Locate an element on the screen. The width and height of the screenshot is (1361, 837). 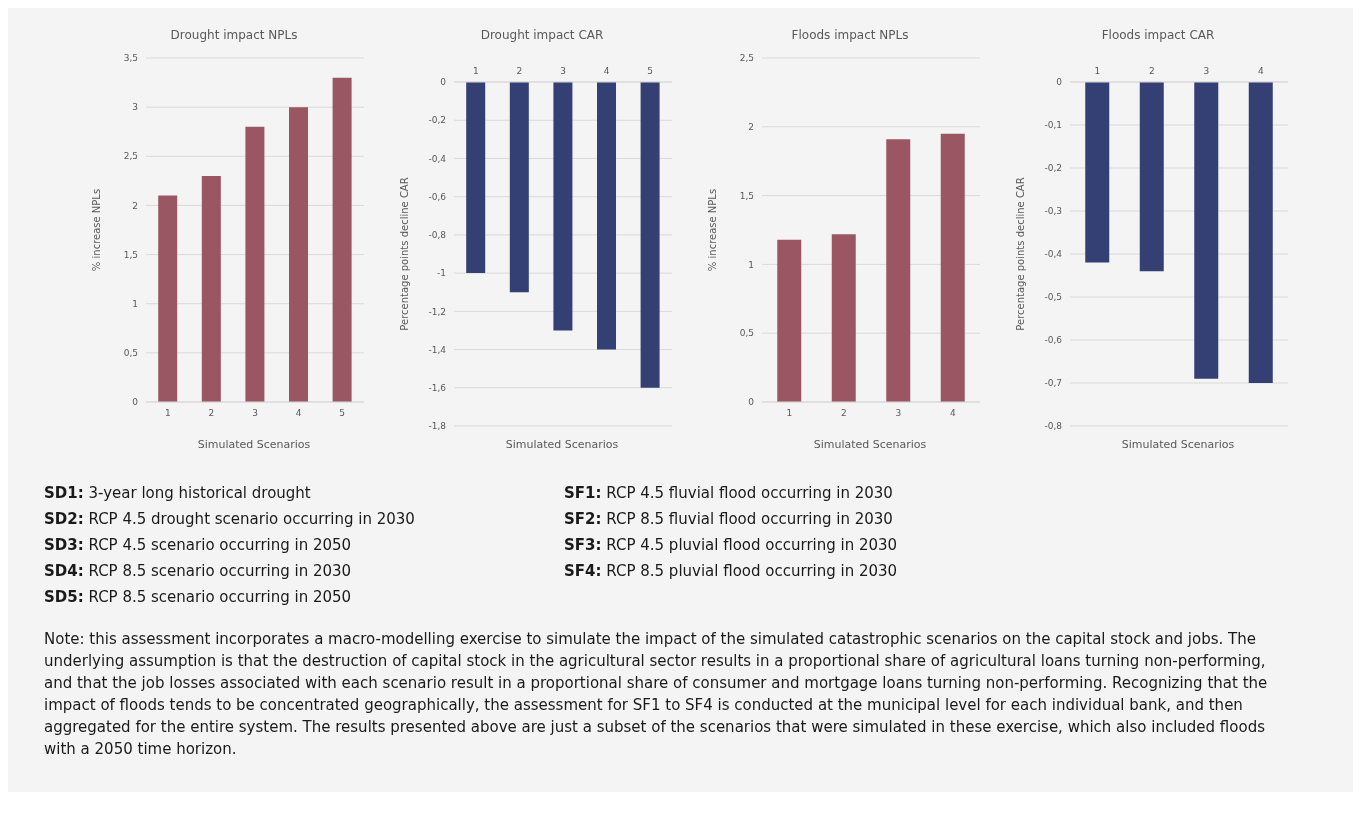
chart-title: Floods impact NPLs is located at coordinates (850, 36).